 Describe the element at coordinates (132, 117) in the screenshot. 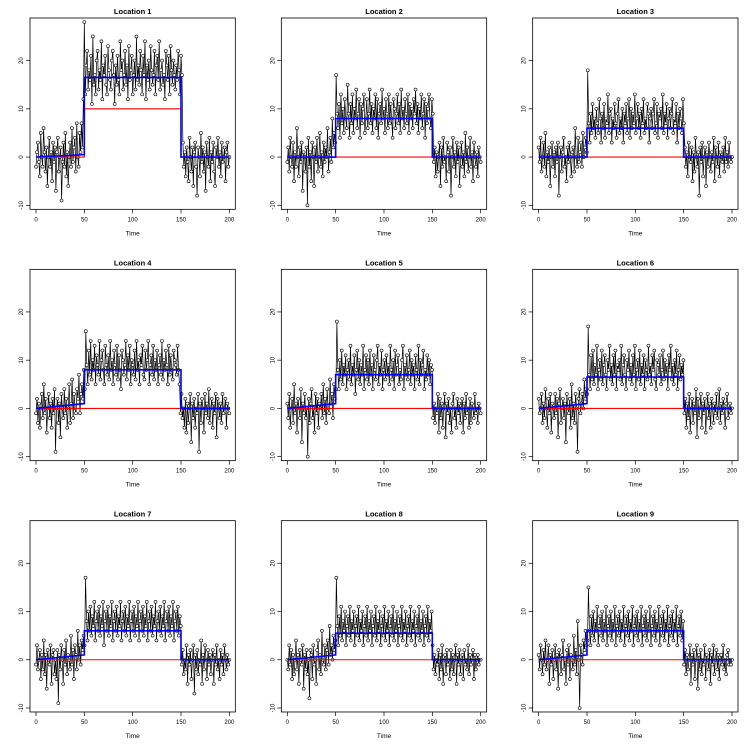

I see `estimated-mean-line` at that location.